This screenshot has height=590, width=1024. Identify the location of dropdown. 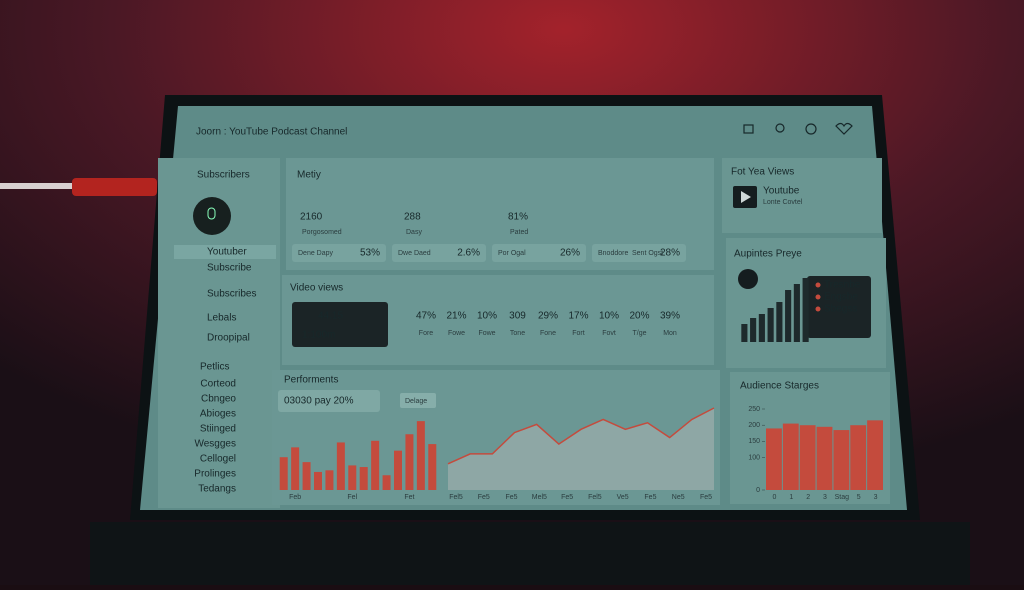
(418, 400).